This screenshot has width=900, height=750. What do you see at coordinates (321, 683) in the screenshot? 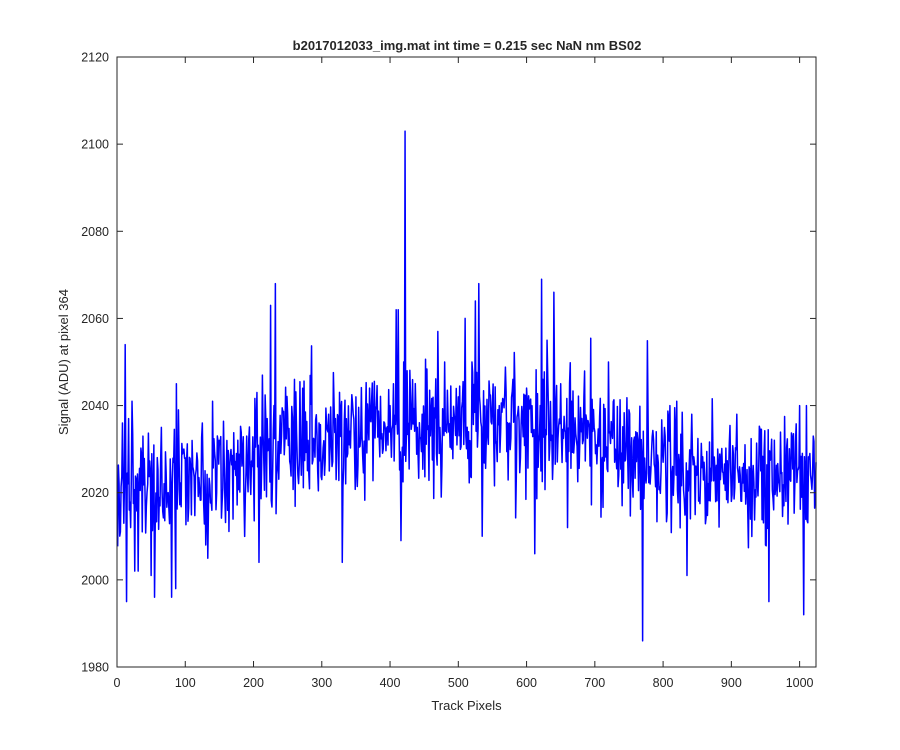
I see `x-tick-label: 300` at bounding box center [321, 683].